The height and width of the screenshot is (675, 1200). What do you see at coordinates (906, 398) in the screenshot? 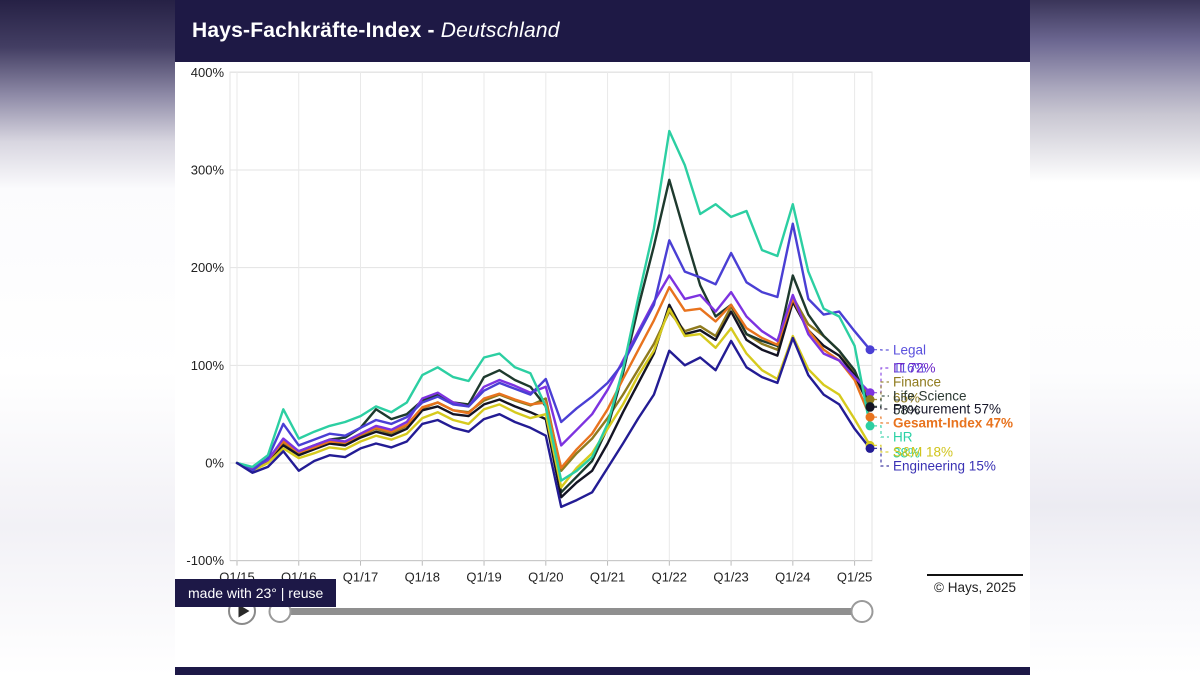
I see `legend-label: 65%` at bounding box center [906, 398].